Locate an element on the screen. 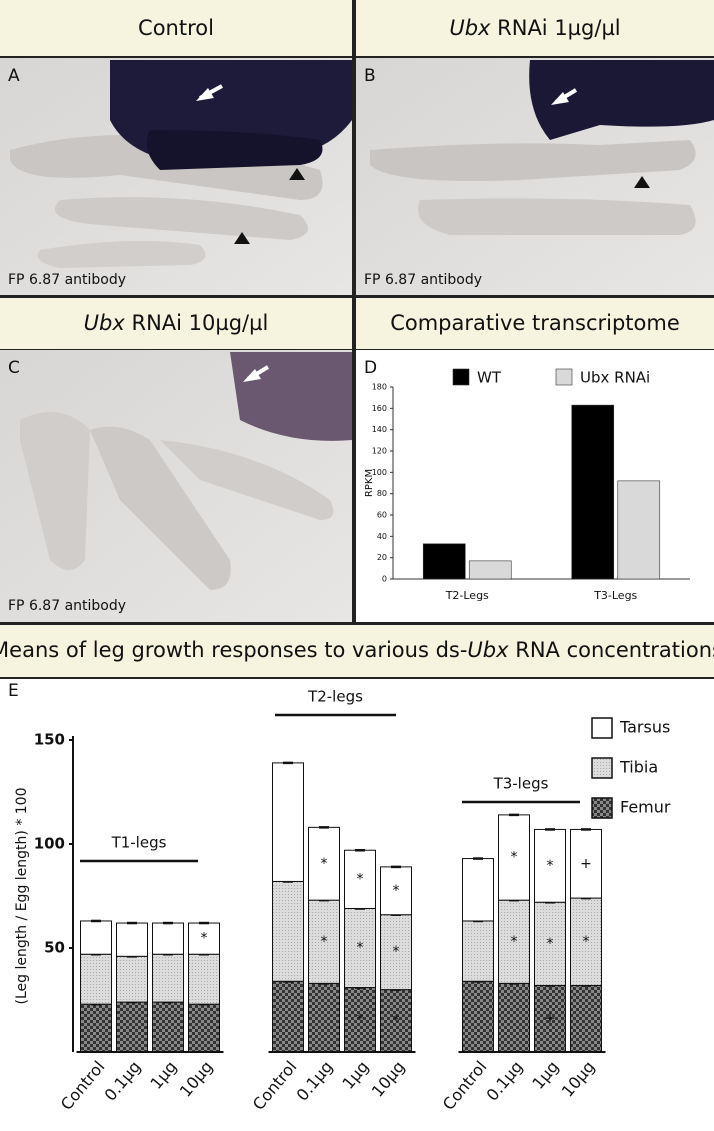 Image resolution: width=714 pixels, height=1131 pixels. y-tick-label: 80 is located at coordinates (382, 493).